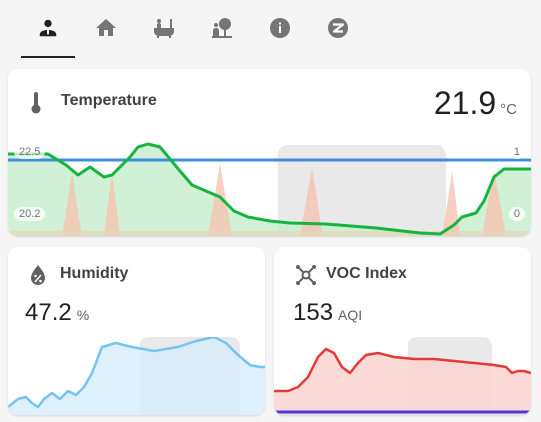 Image resolution: width=541 pixels, height=422 pixels. Describe the element at coordinates (508, 109) in the screenshot. I see `temperature-unit: °C` at that location.